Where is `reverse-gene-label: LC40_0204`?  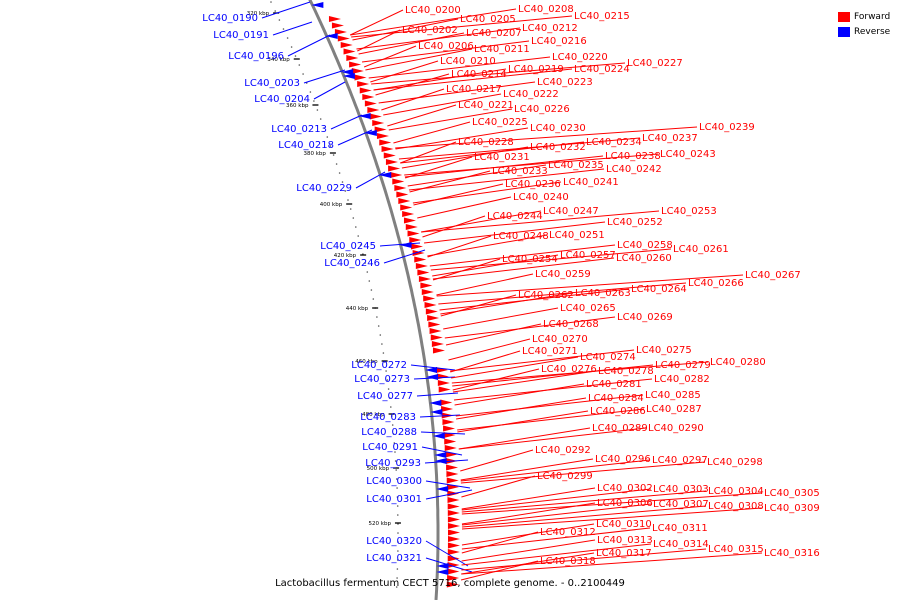 reverse-gene-label: LC40_0204 is located at coordinates (282, 99).